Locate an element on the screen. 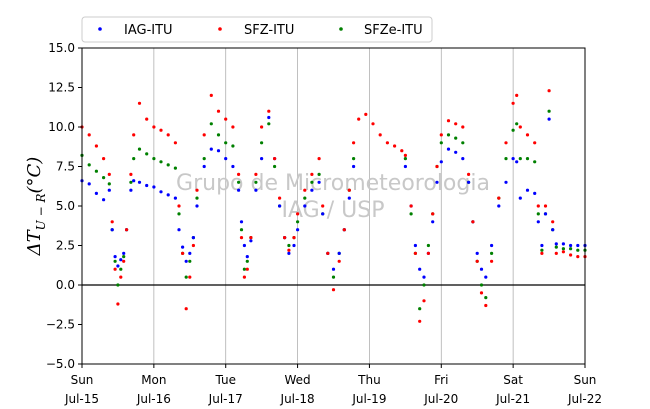 Image resolution: width=650 pixels, height=409 pixels. legend-dot-sfz-itu is located at coordinates (220, 29).